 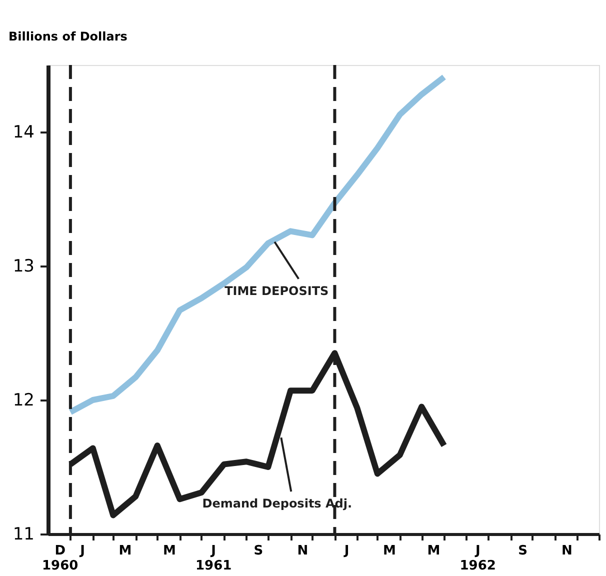 What do you see at coordinates (23, 132) in the screenshot?
I see `y-tick-label: 14` at bounding box center [23, 132].